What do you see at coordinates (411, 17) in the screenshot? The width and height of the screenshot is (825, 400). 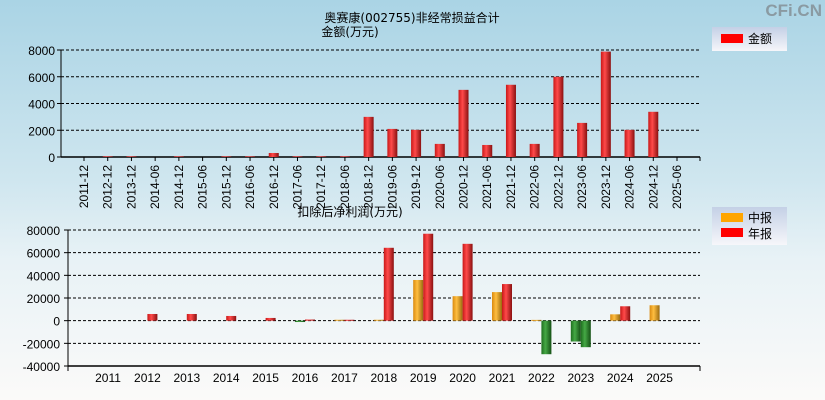 I see `chart-title: 奥赛康(002755)非经常损益合计` at bounding box center [411, 17].